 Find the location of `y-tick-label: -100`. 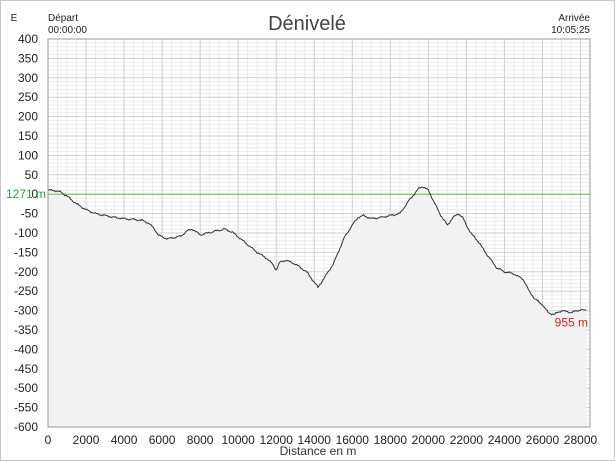

y-tick-label: -100 is located at coordinates (26, 233).